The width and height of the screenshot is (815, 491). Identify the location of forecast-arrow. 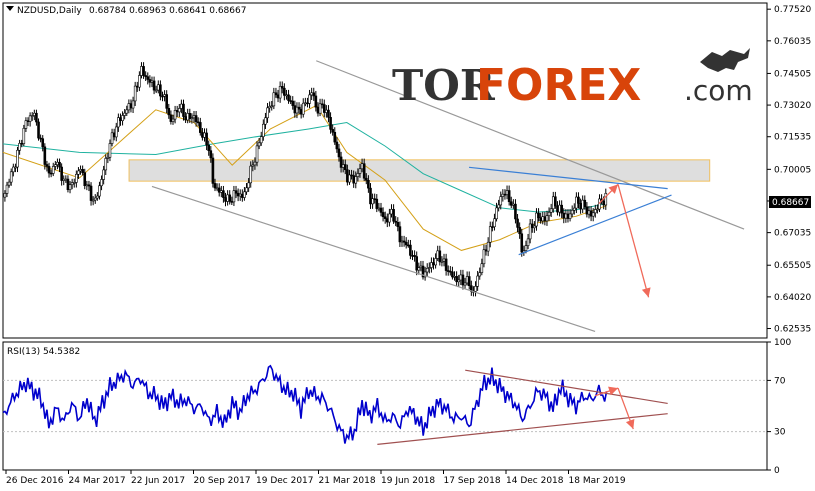
(633, 241).